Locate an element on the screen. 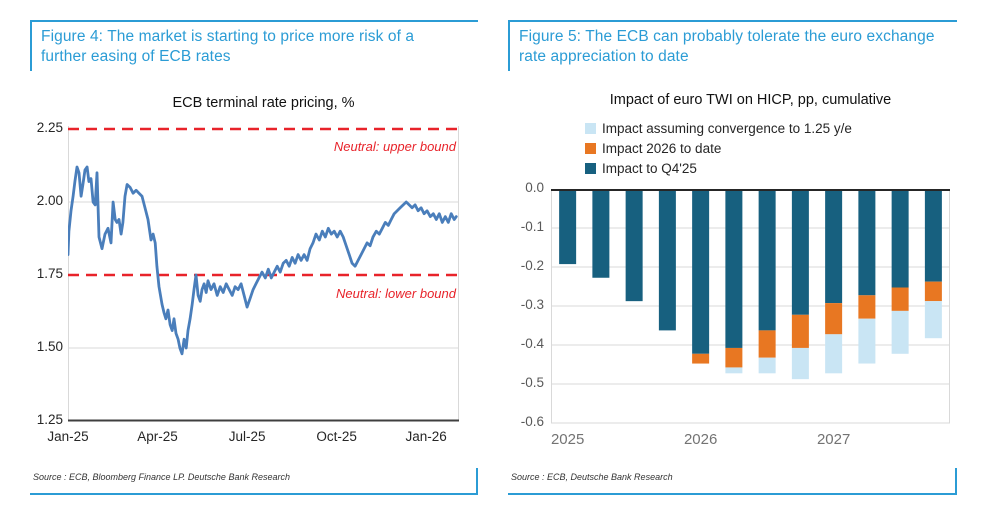 Image resolution: width=987 pixels, height=522 pixels. y-tick-label: -0.1 is located at coordinates (532, 226).